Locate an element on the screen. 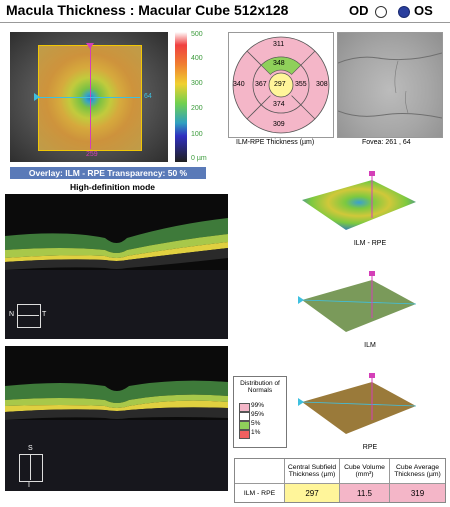  etdrs-caption: ILM-RPE Thickness (µm) is located at coordinates (275, 142).